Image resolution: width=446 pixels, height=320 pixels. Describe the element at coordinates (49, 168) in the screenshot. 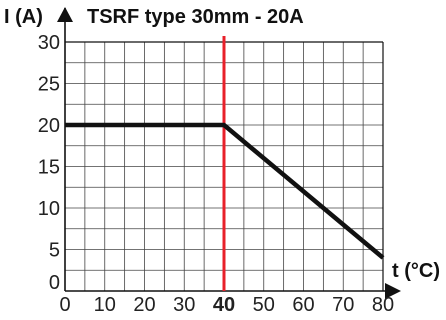

I see `y-tick-label: 15` at that location.